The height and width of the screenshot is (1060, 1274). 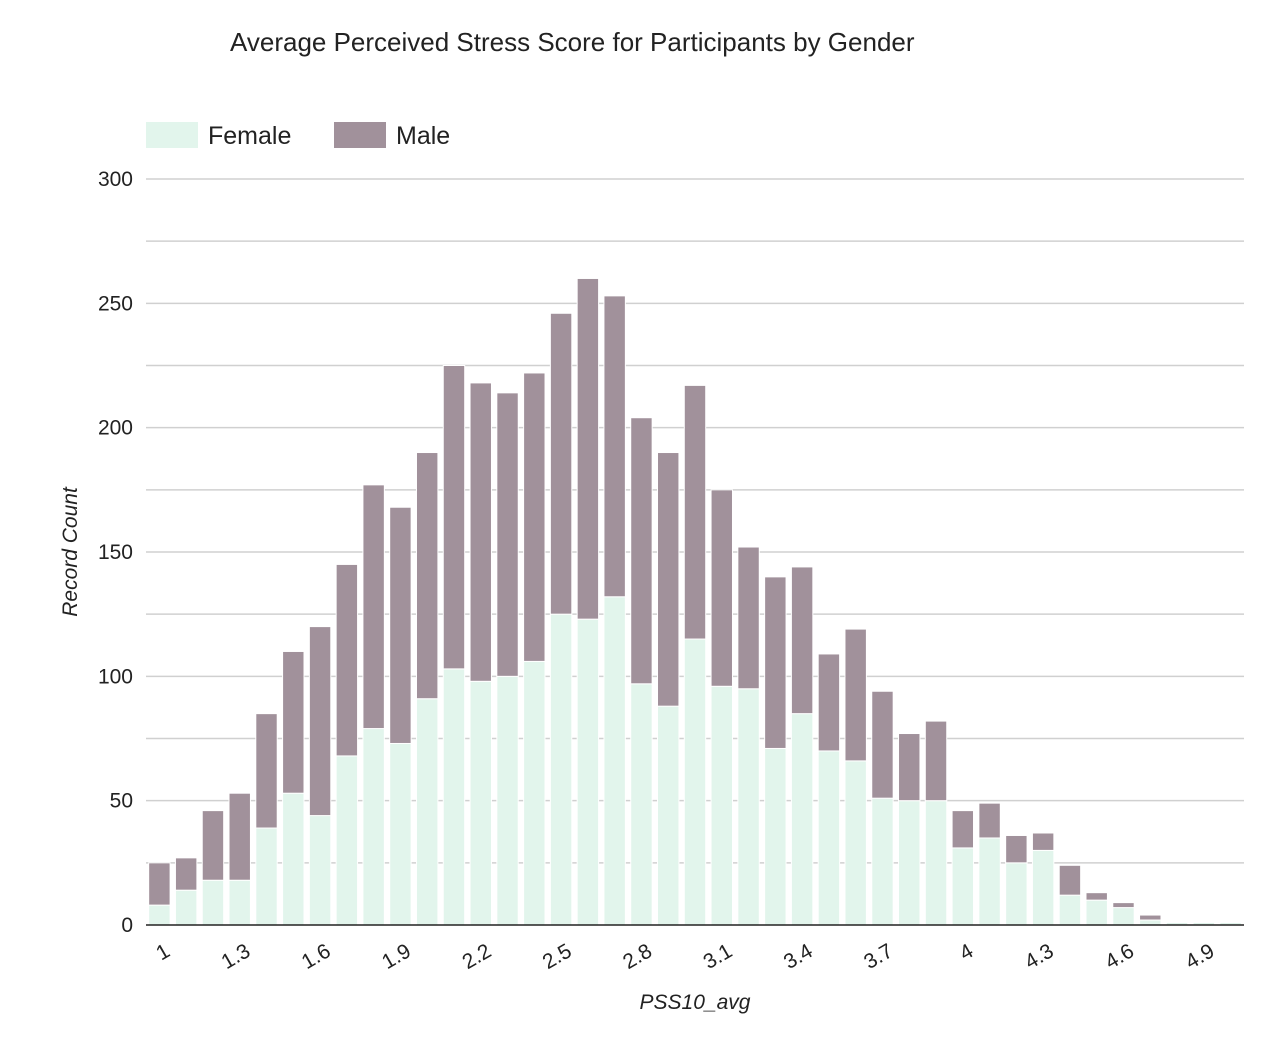 What do you see at coordinates (721, 805) in the screenshot?
I see `bar-female-3.1` at bounding box center [721, 805].